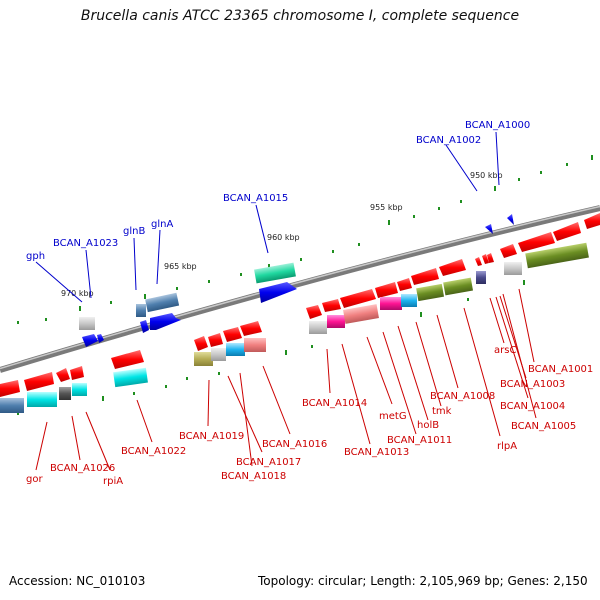 Image resolution: width=600 pixels, height=600 pixels. I want to click on gene-gph, so click(90, 340).